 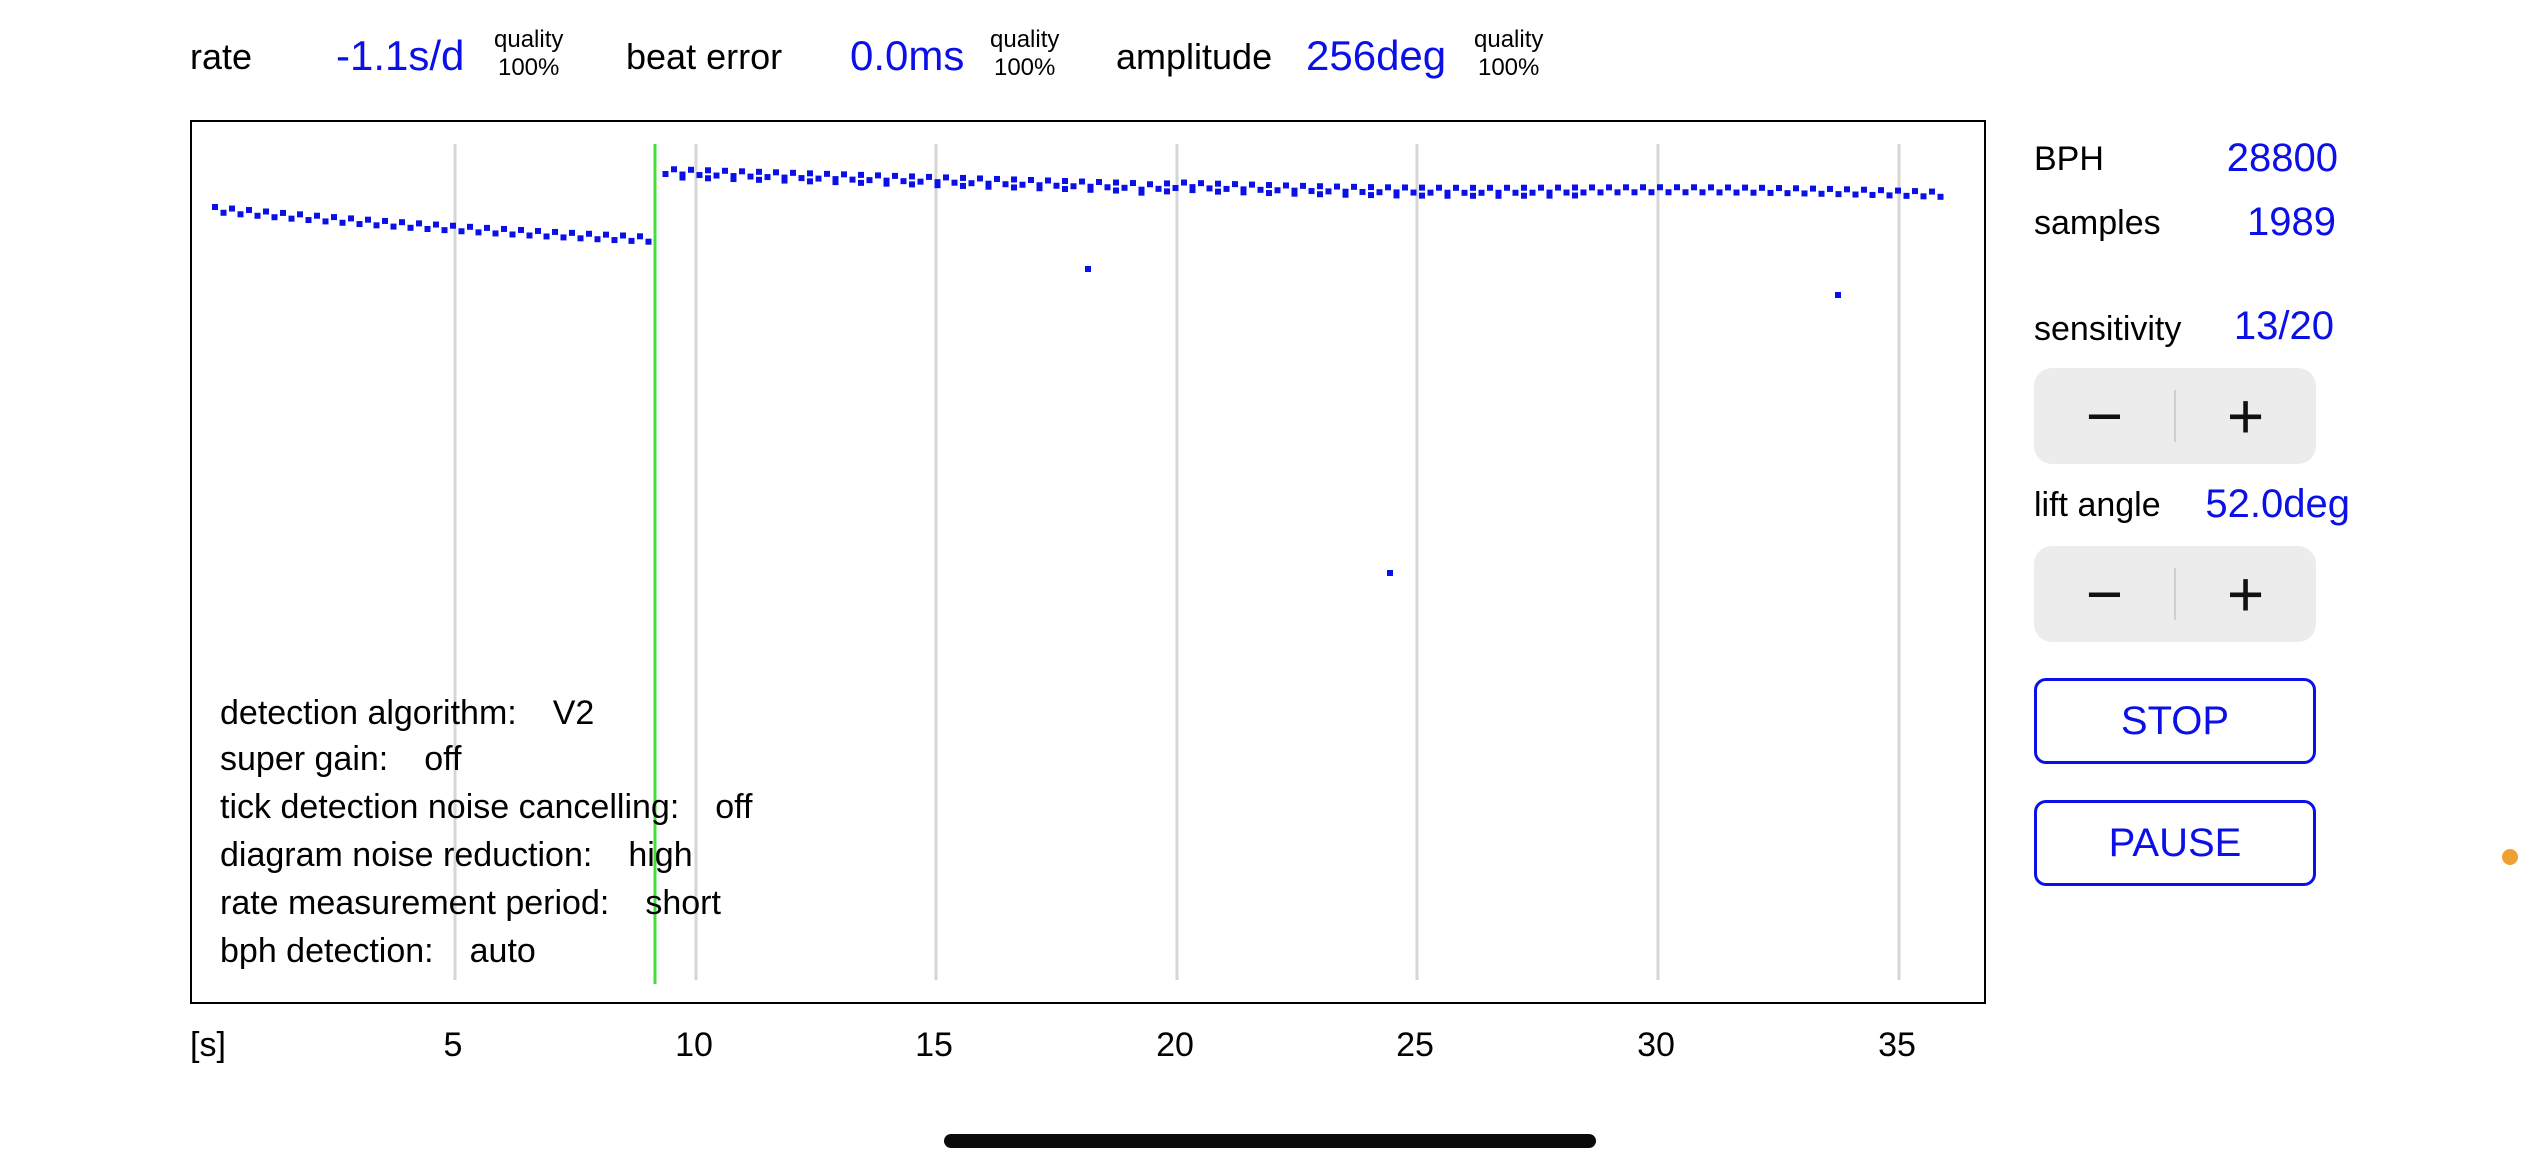 I want to click on stop-button: STOP, so click(x=2175, y=721).